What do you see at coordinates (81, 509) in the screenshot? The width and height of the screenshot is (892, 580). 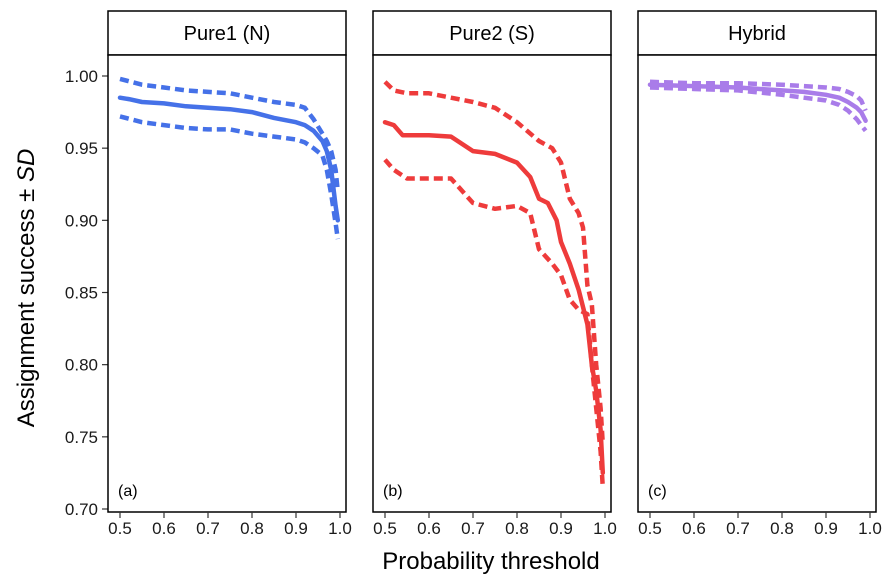 I see `y-tick-label: 0.70` at bounding box center [81, 509].